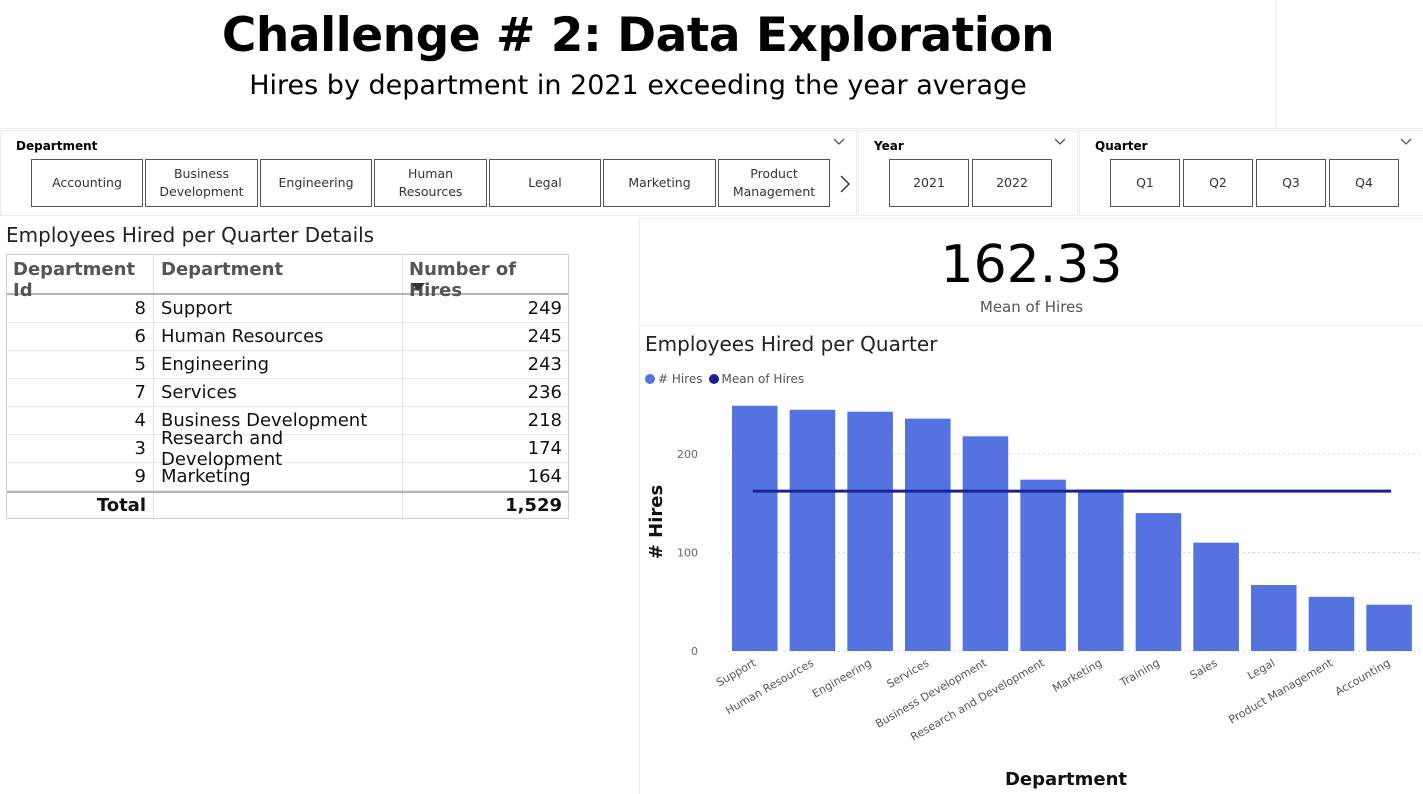 The height and width of the screenshot is (794, 1423). What do you see at coordinates (278, 476) in the screenshot?
I see `cell-department: Marketing` at bounding box center [278, 476].